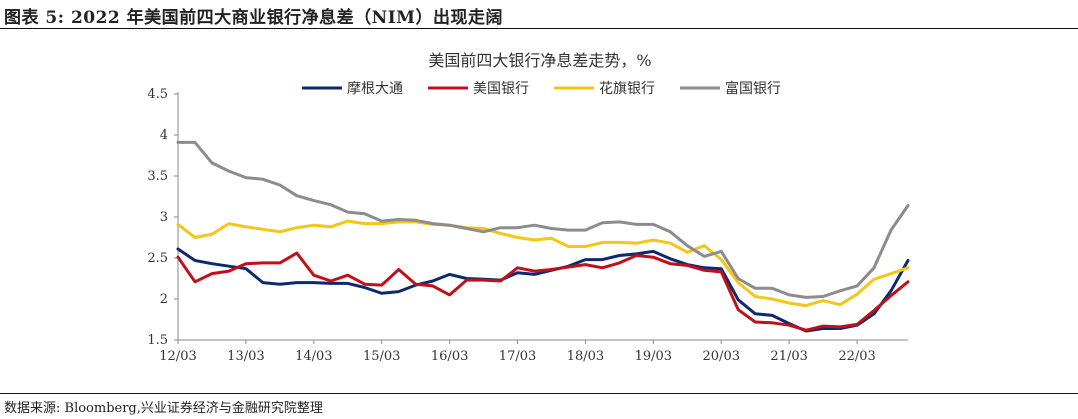  What do you see at coordinates (157, 340) in the screenshot?
I see `y-tick-label: 1.5` at bounding box center [157, 340].